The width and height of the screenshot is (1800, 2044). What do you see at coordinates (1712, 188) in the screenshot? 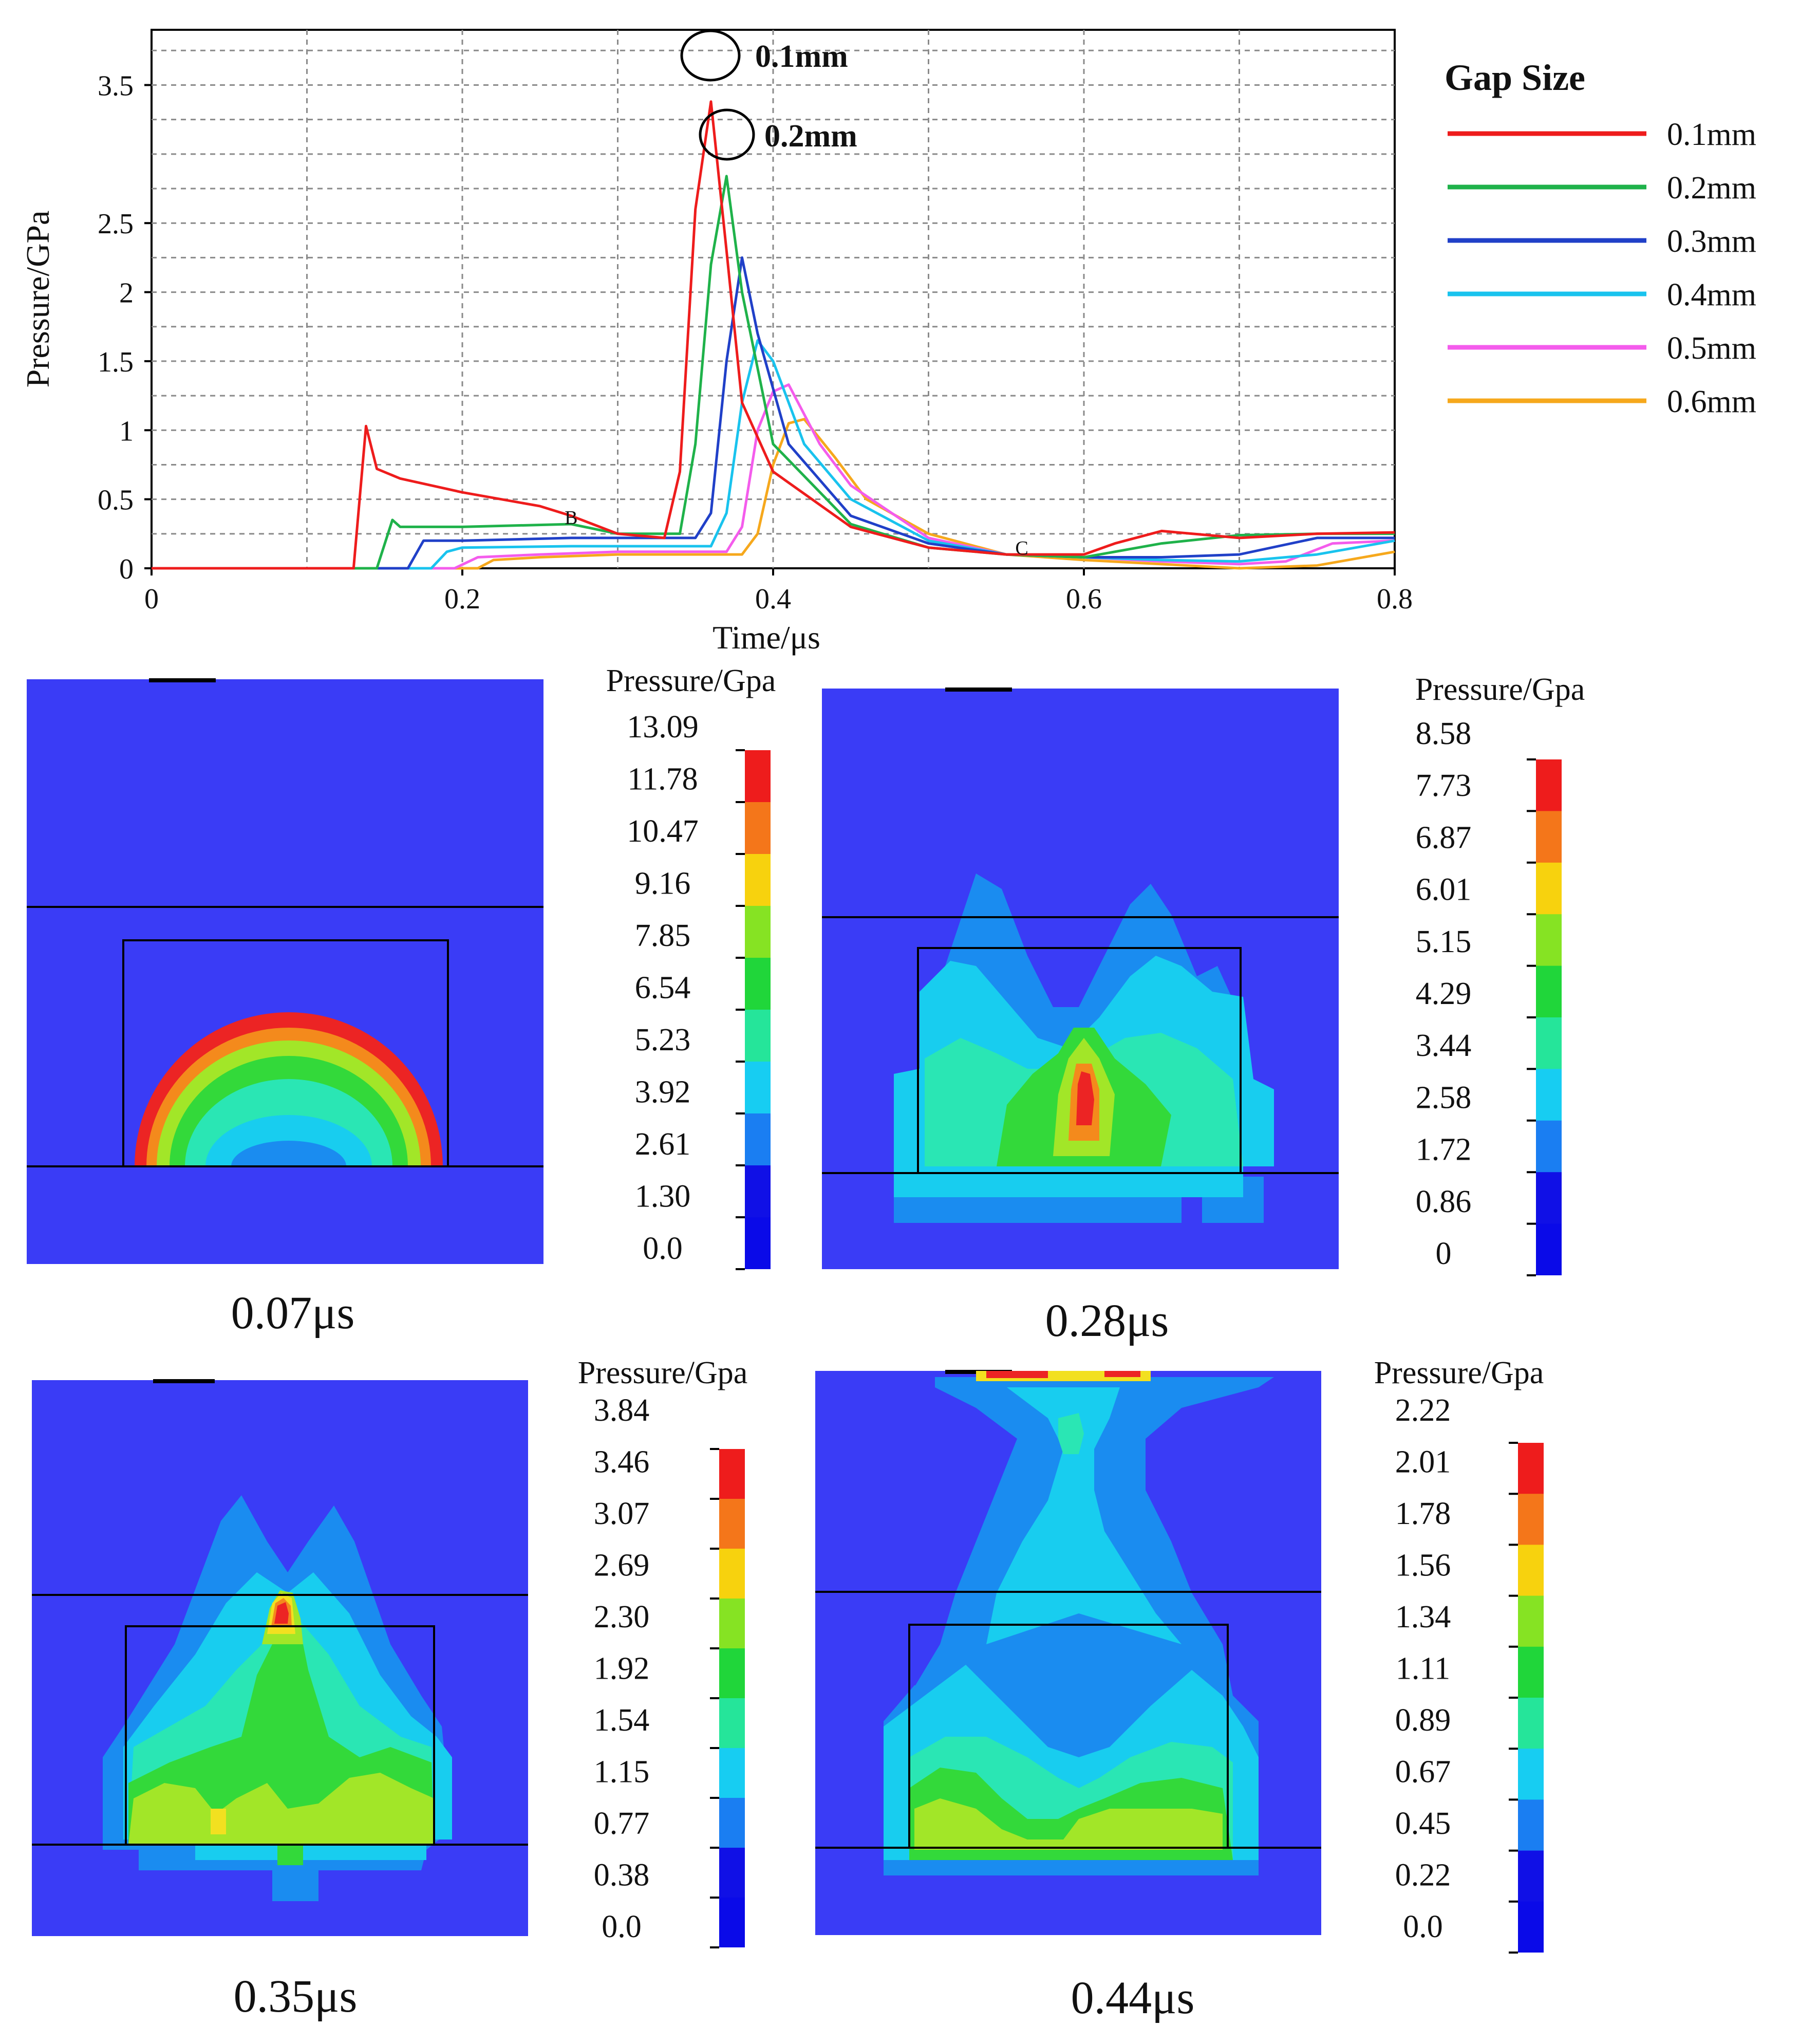
I see `legend-label-0.2mm: 0.2mm` at bounding box center [1712, 188].